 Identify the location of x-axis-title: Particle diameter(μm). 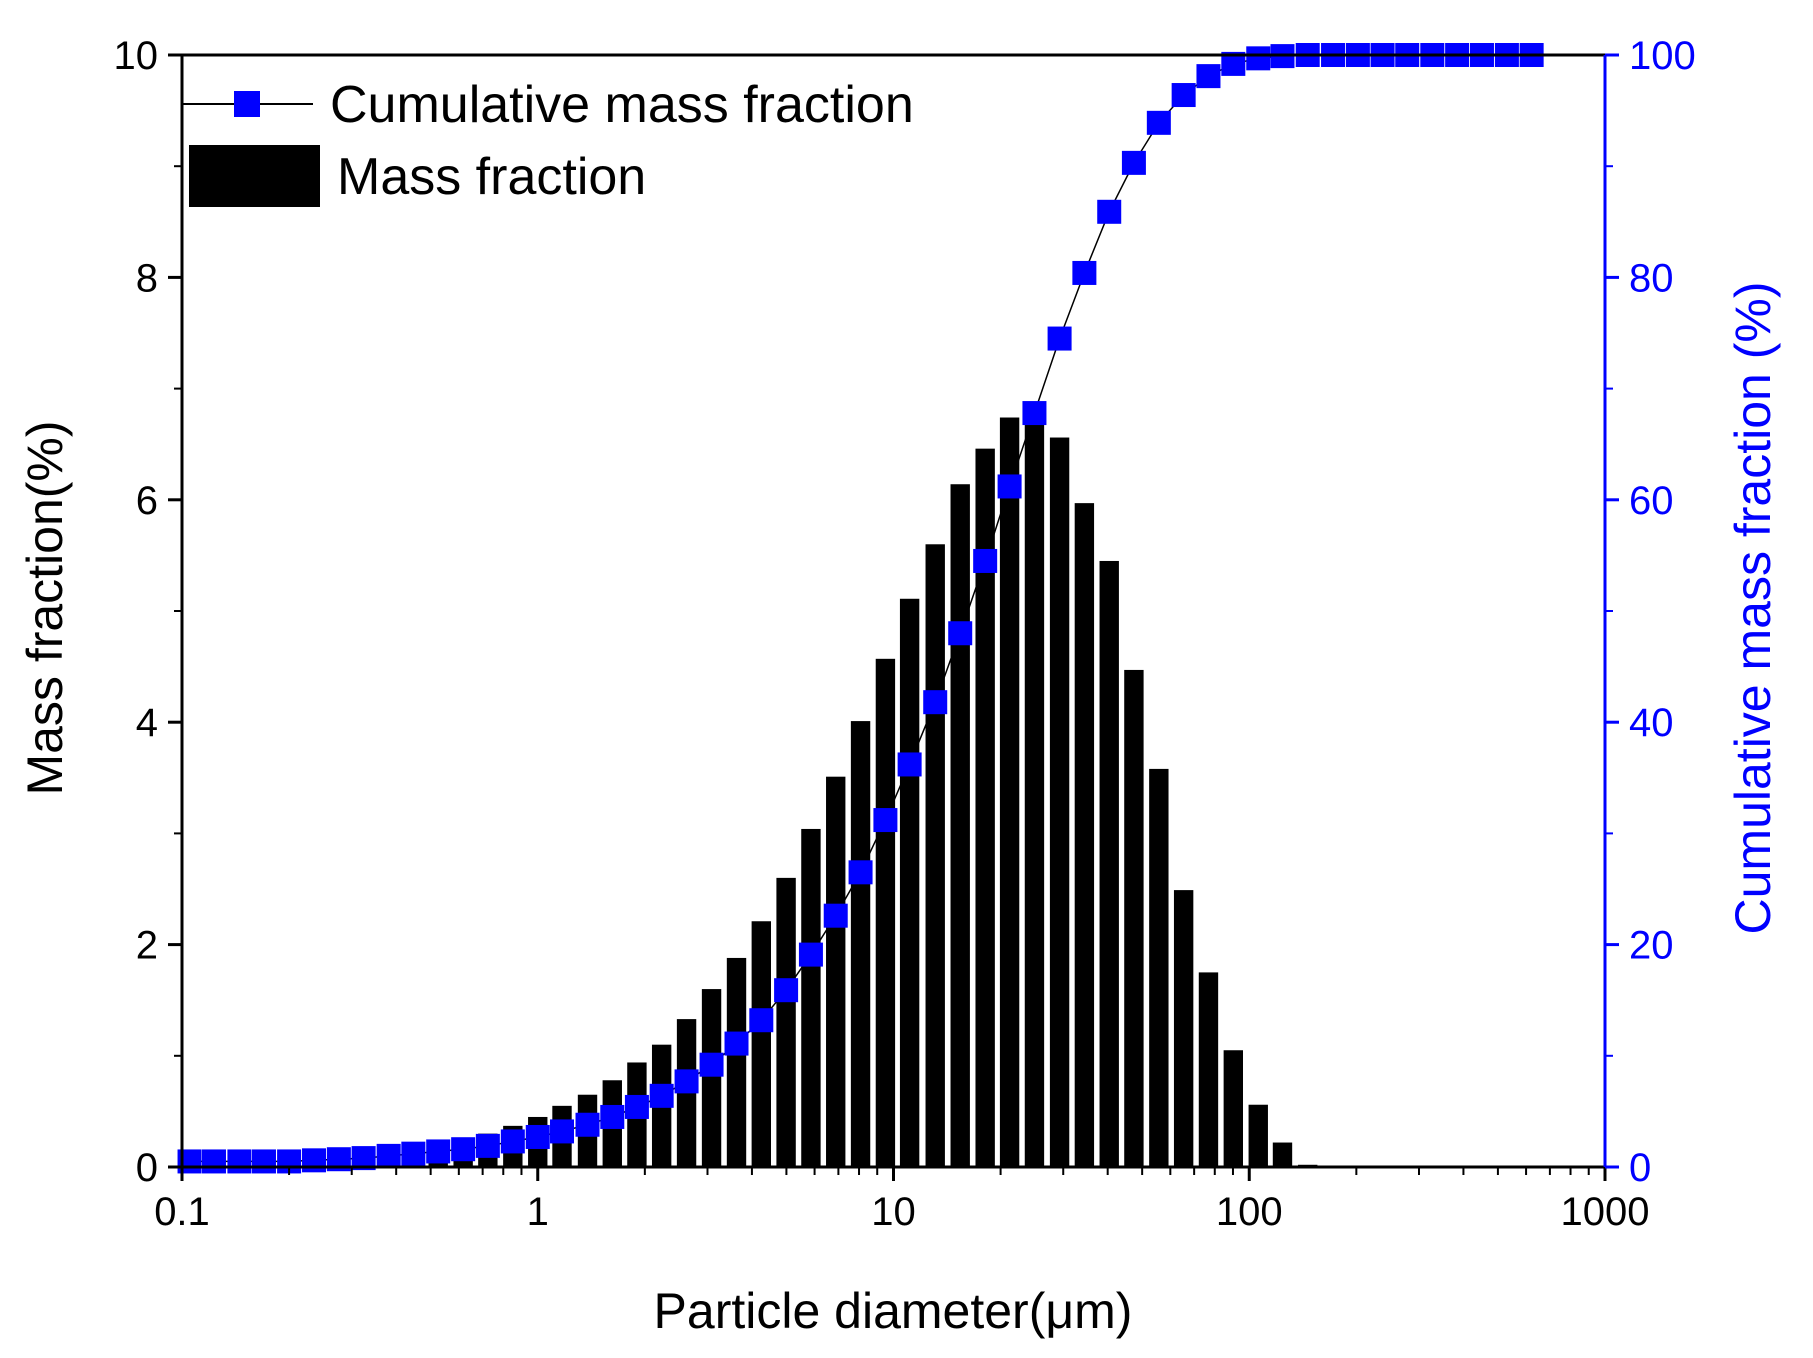
(893, 1311).